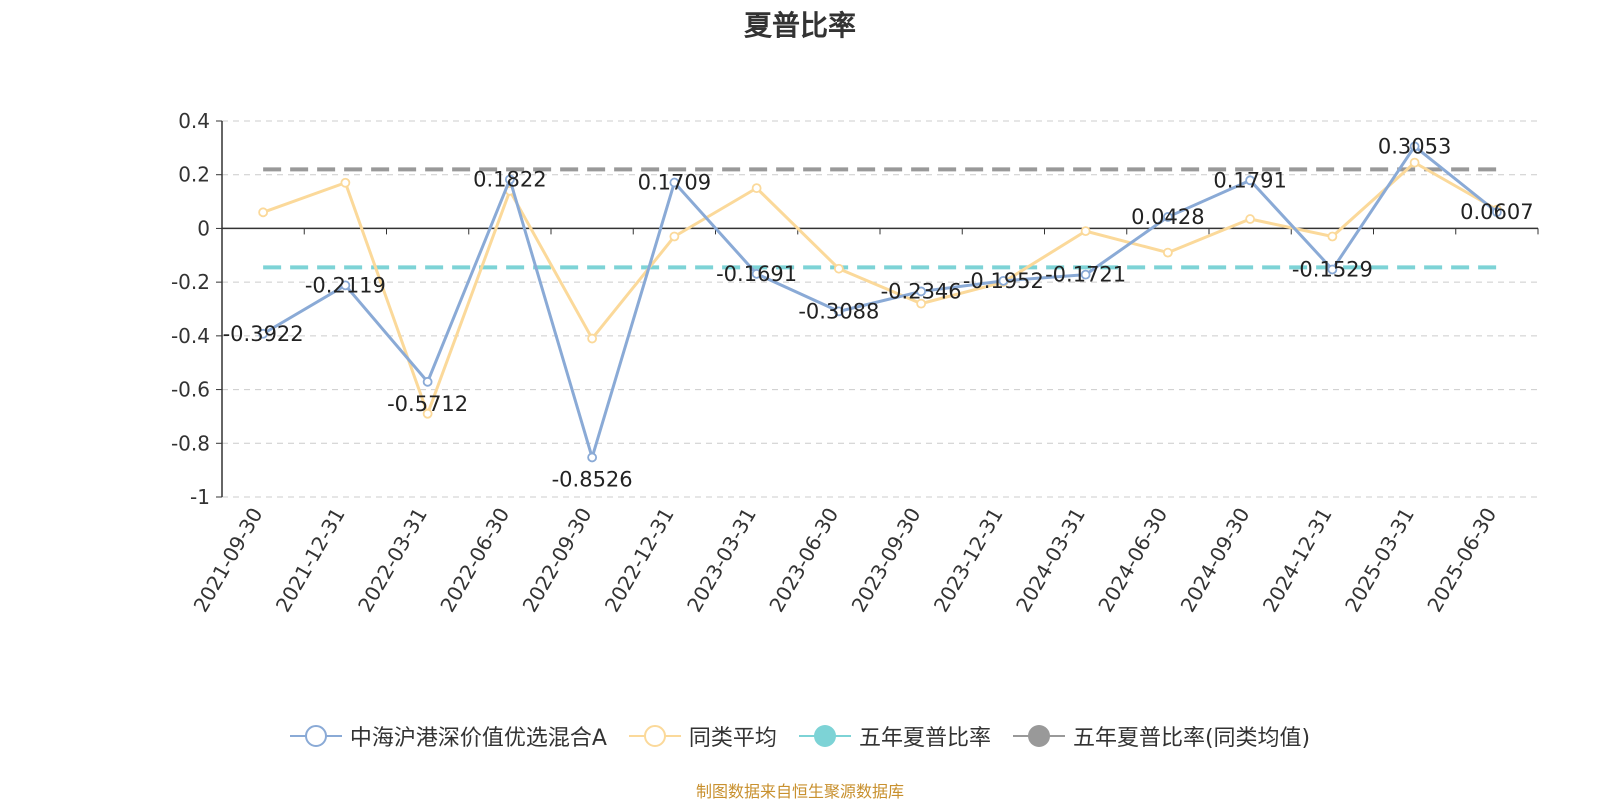 The width and height of the screenshot is (1600, 802). I want to click on legend-item-five-year-sharpe: 五年夏普比率, so click(894, 736).